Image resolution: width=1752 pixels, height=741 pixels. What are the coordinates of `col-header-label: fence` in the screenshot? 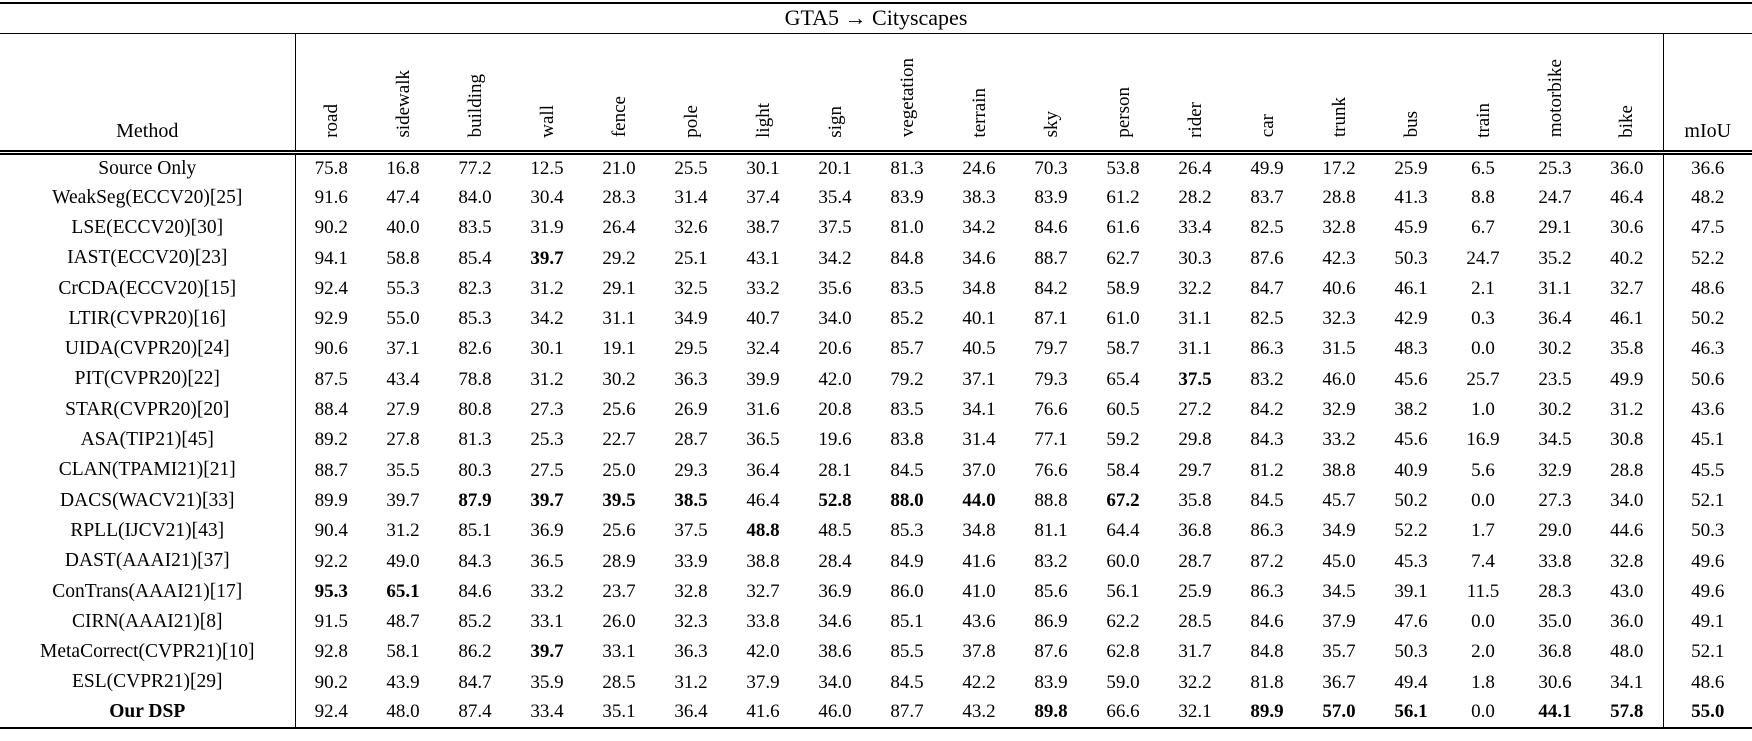 It's located at (619, 117).